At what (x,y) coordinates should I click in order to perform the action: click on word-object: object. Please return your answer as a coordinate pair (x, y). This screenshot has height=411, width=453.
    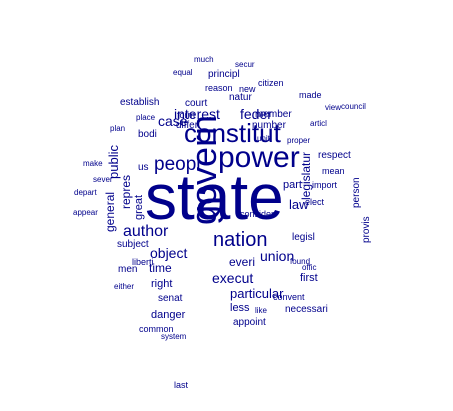
    Looking at the image, I should click on (169, 253).